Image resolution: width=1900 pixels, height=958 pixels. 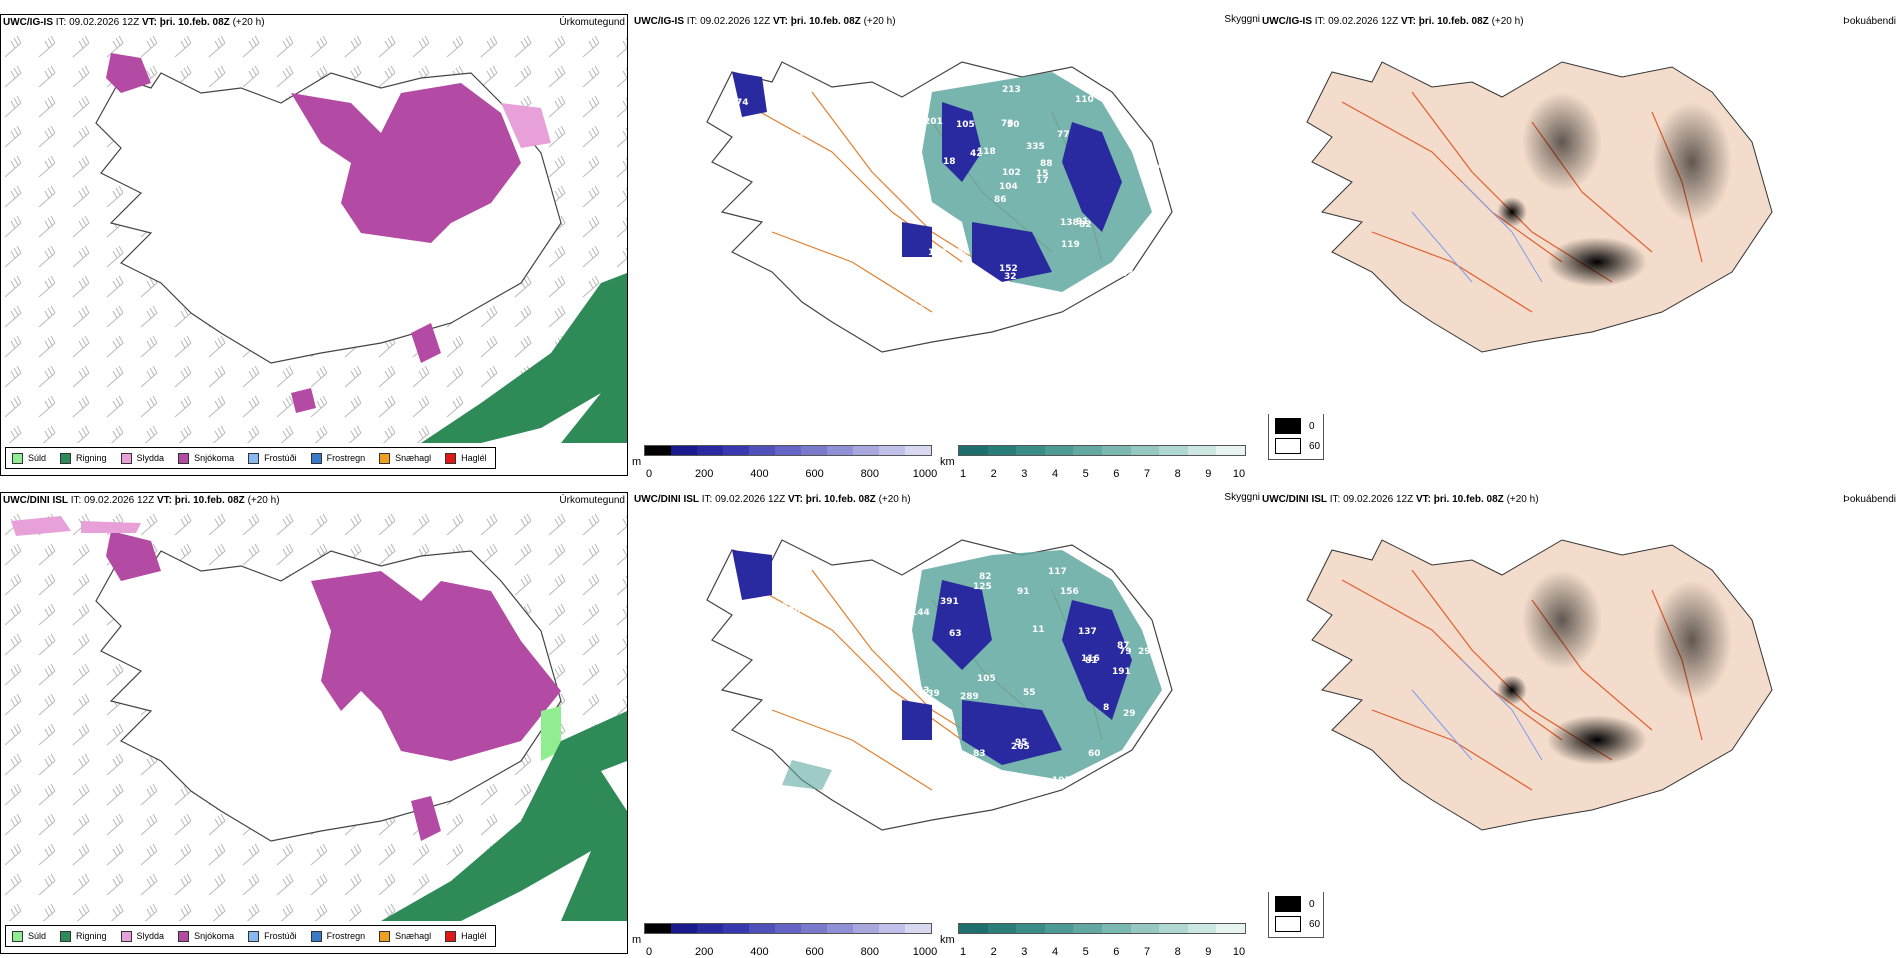 What do you see at coordinates (869, 952) in the screenshot?
I see `colorbar-tick: 800` at bounding box center [869, 952].